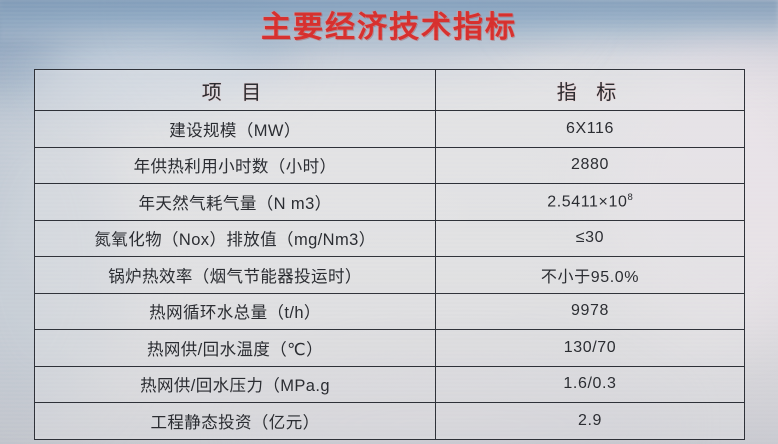 The height and width of the screenshot is (444, 778). I want to click on cell-item: 热网循环水总量（t/h）, so click(235, 311).